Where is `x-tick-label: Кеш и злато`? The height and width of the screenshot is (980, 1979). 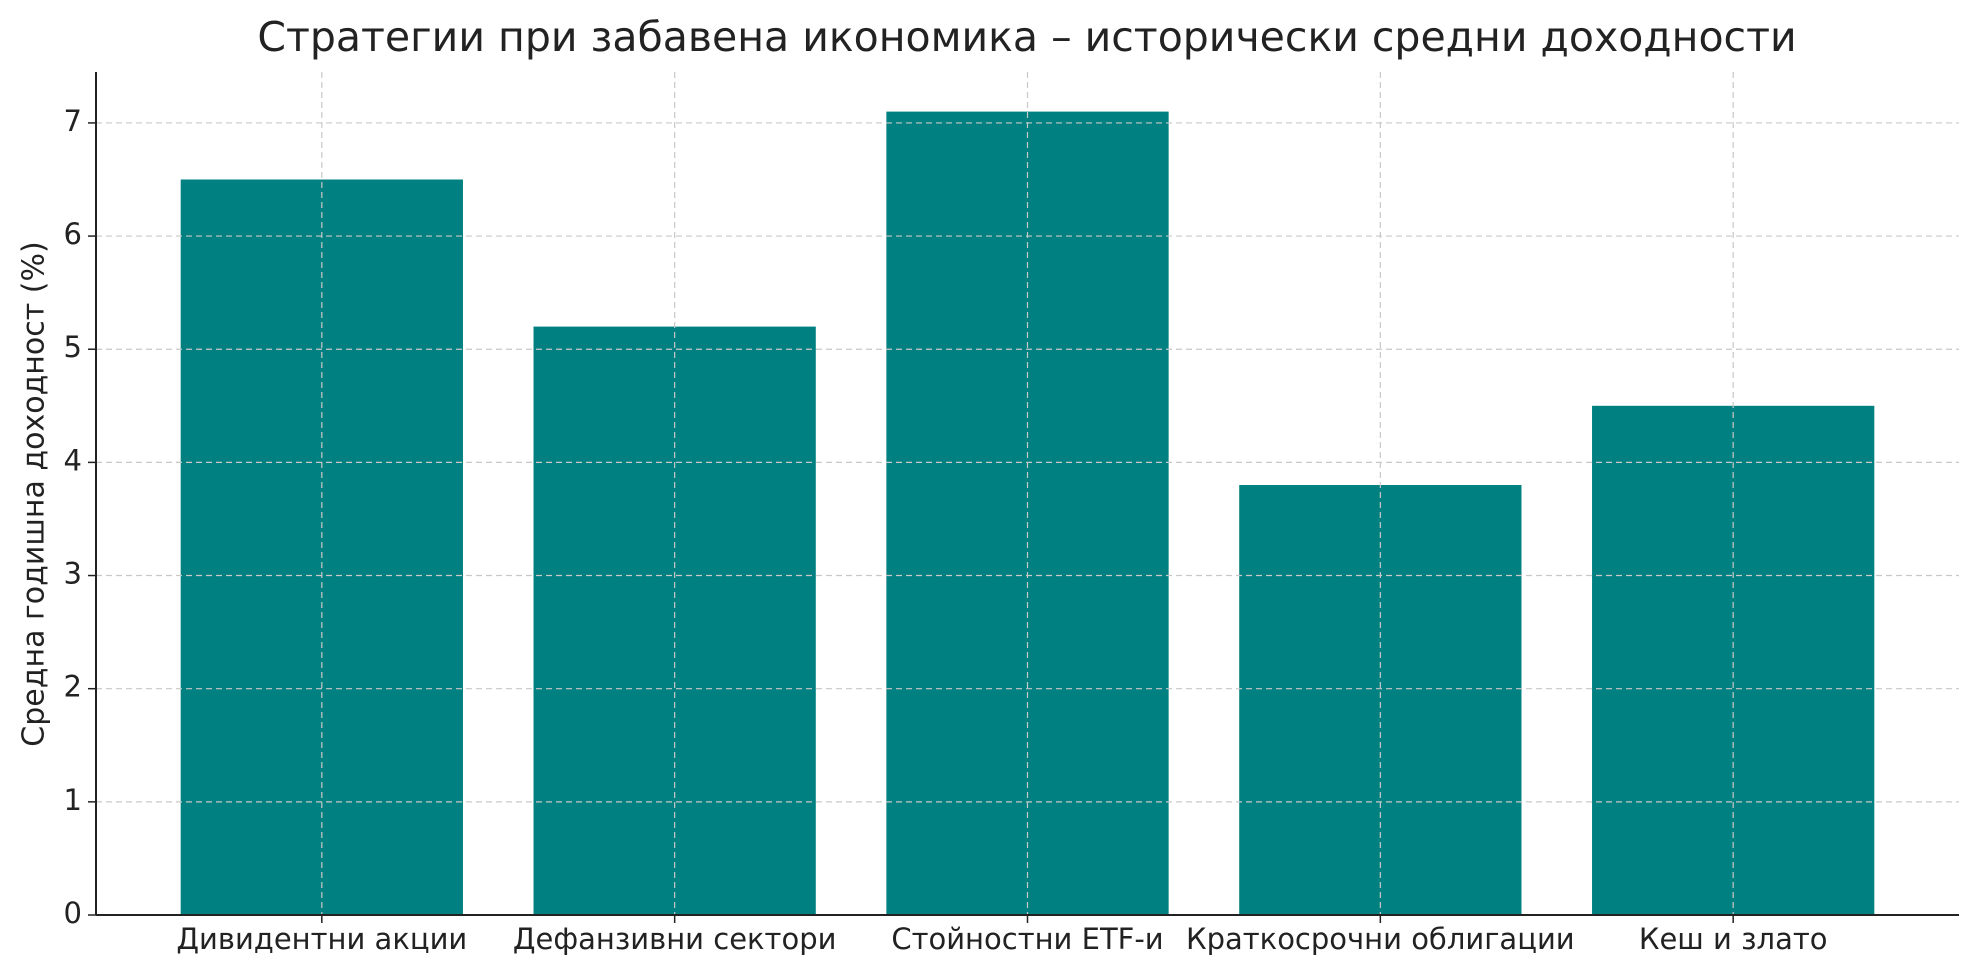
x-tick-label: Кеш и злато is located at coordinates (1733, 939).